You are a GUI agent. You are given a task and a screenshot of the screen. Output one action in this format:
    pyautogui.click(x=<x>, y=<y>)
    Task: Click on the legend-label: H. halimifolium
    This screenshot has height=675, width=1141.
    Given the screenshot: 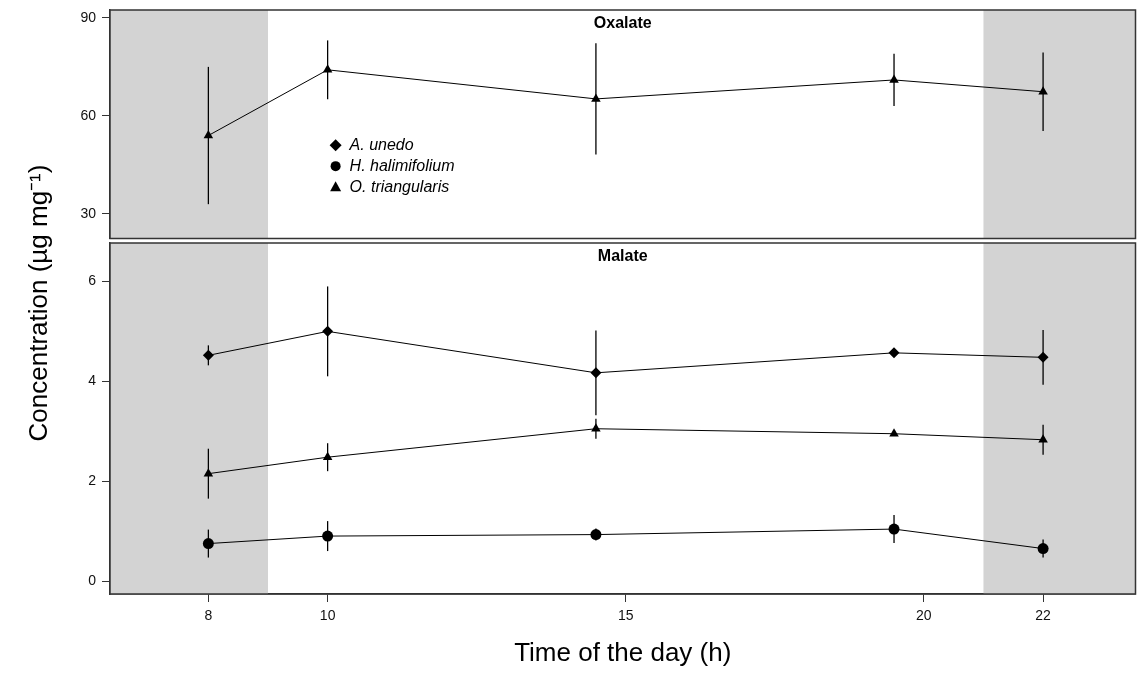 What is the action you would take?
    pyautogui.click(x=402, y=165)
    